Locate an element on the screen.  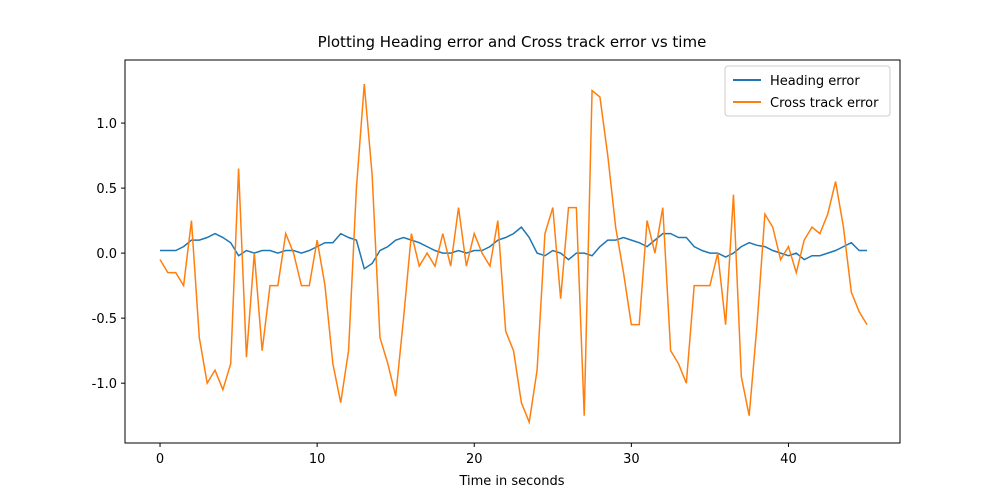
y-tick-label: -1.0 is located at coordinates (104, 384).